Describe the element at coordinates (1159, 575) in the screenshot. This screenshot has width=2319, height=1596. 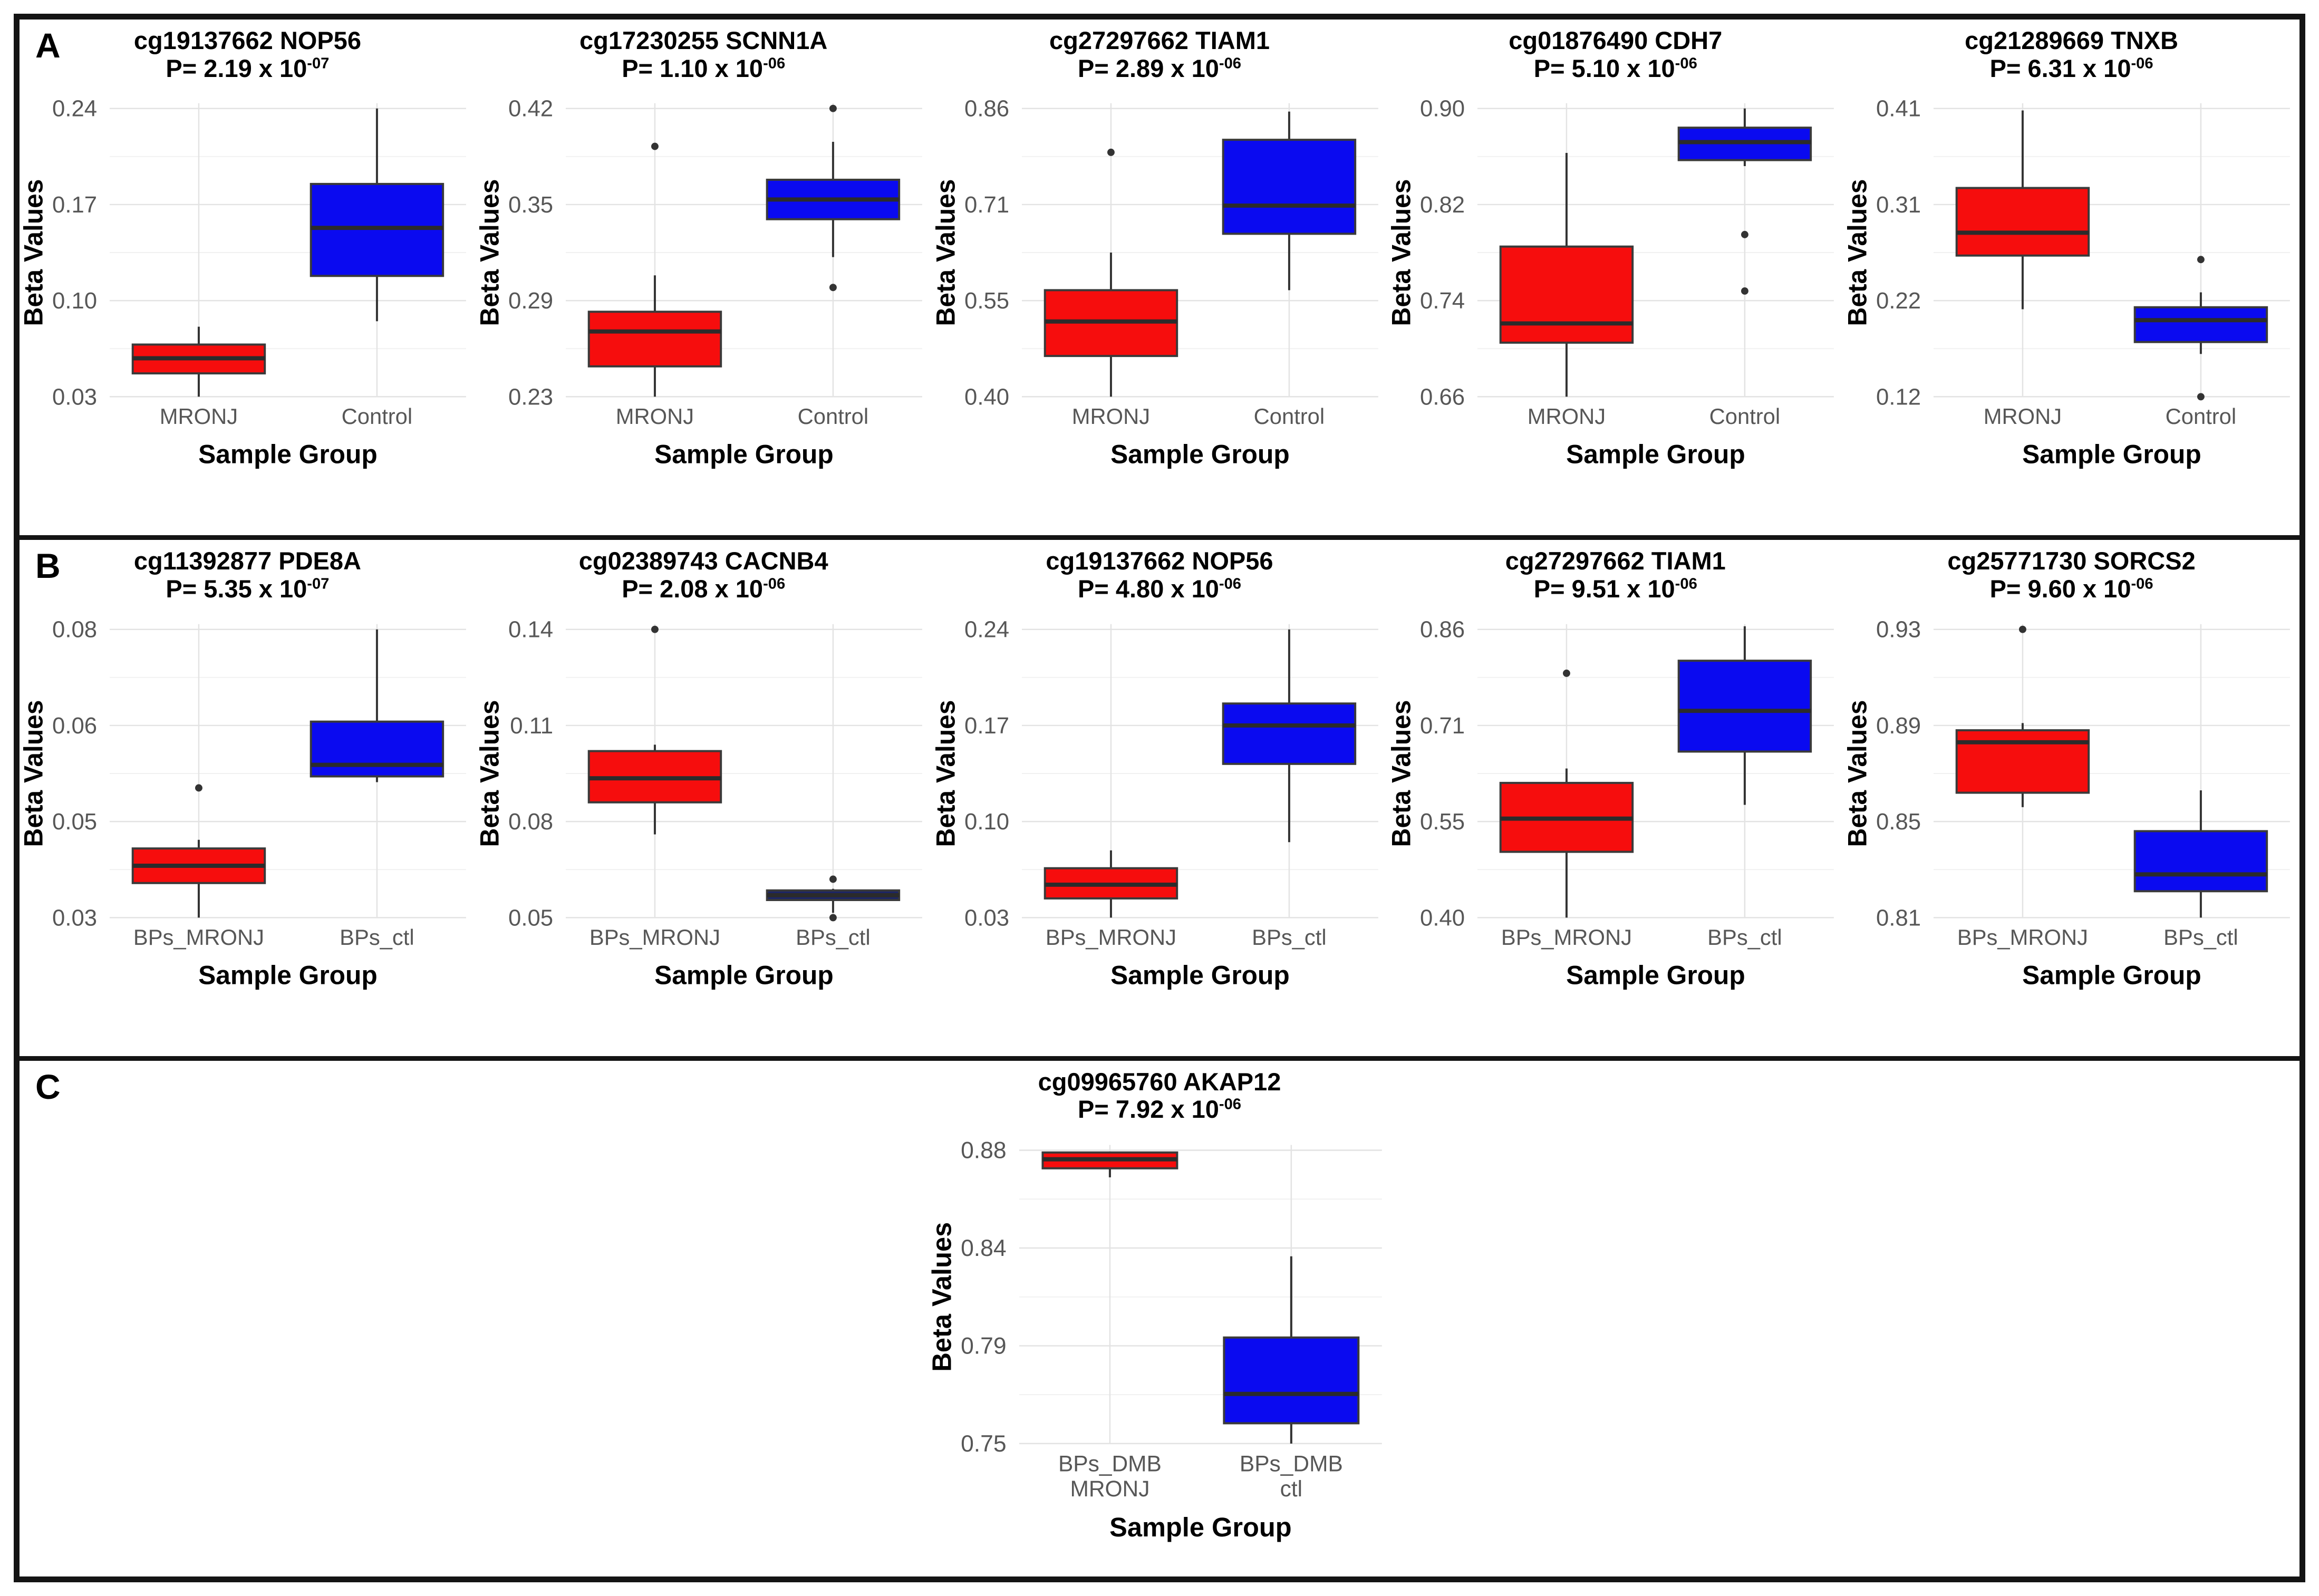
I see `plot-title: cg19137662 NOP56 P= 4.80 x 10-06` at that location.